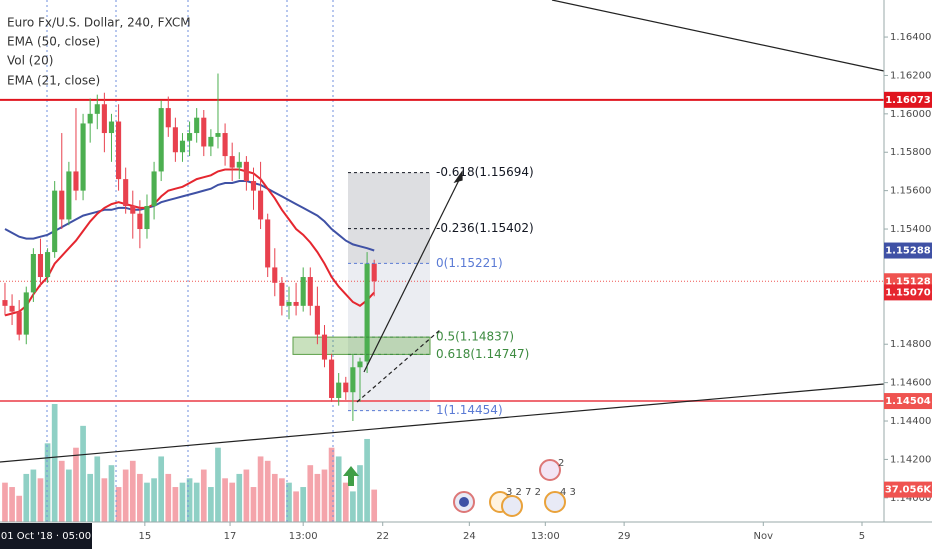 The height and width of the screenshot is (554, 932). Describe the element at coordinates (862, 536) in the screenshot. I see `x-tick-label: 5` at that location.